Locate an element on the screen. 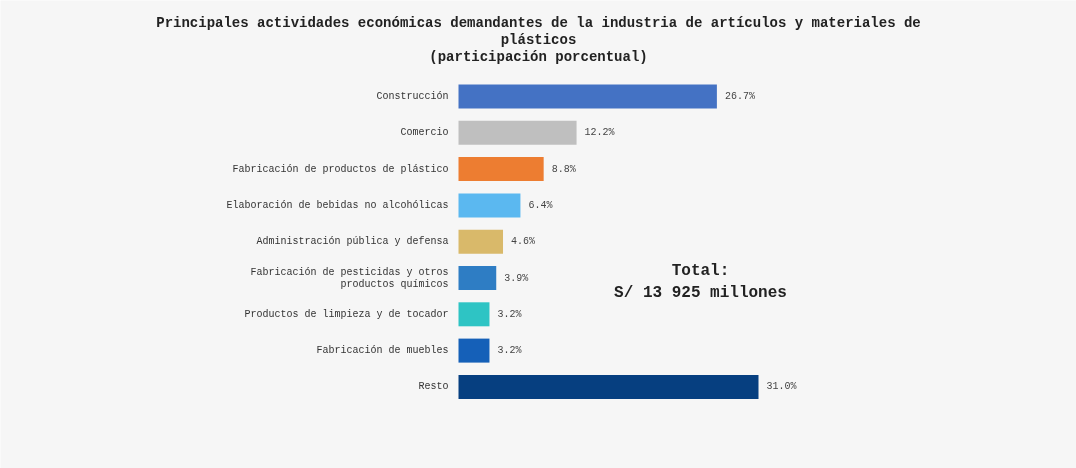  data-label: 31.0% is located at coordinates (781, 387).